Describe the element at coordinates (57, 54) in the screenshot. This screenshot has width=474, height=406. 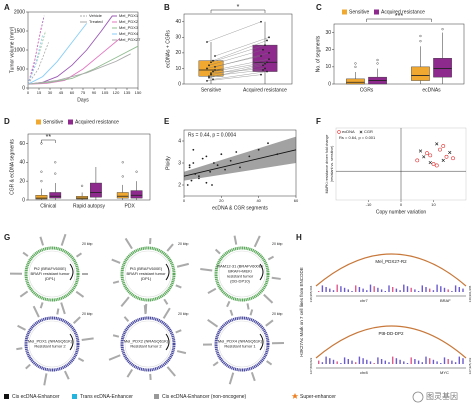
I see `treated-line` at that location.